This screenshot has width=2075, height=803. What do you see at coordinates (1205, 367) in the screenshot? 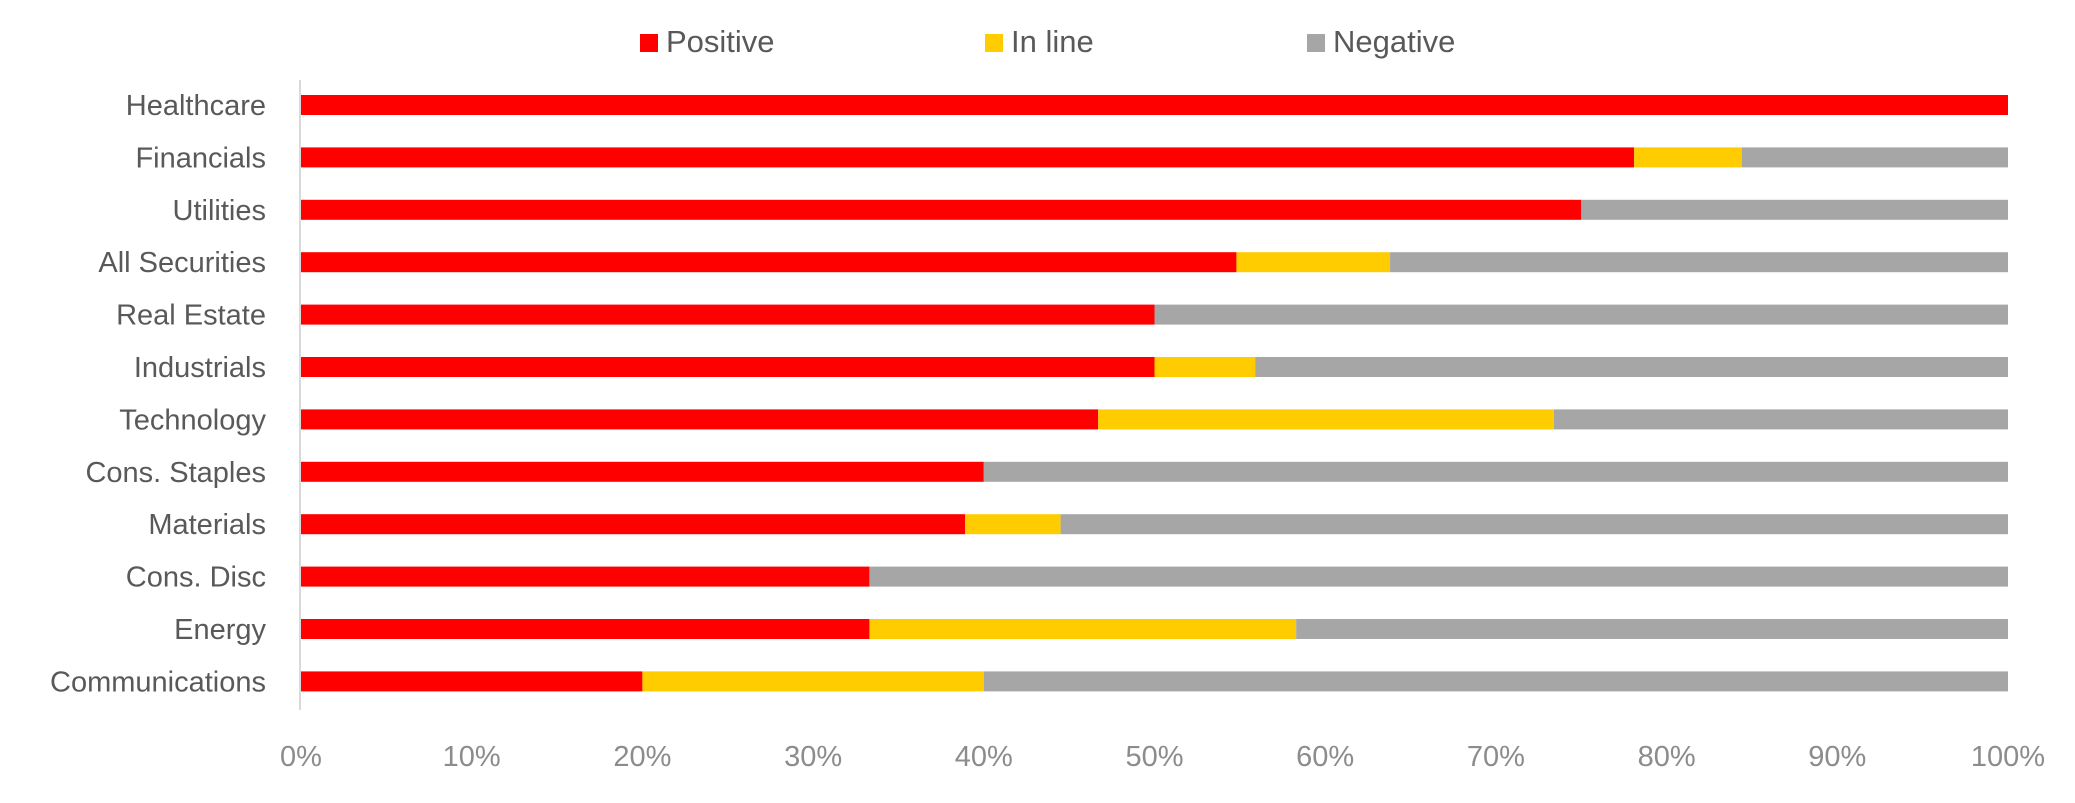
I see `bar-industrials-in-line` at bounding box center [1205, 367].